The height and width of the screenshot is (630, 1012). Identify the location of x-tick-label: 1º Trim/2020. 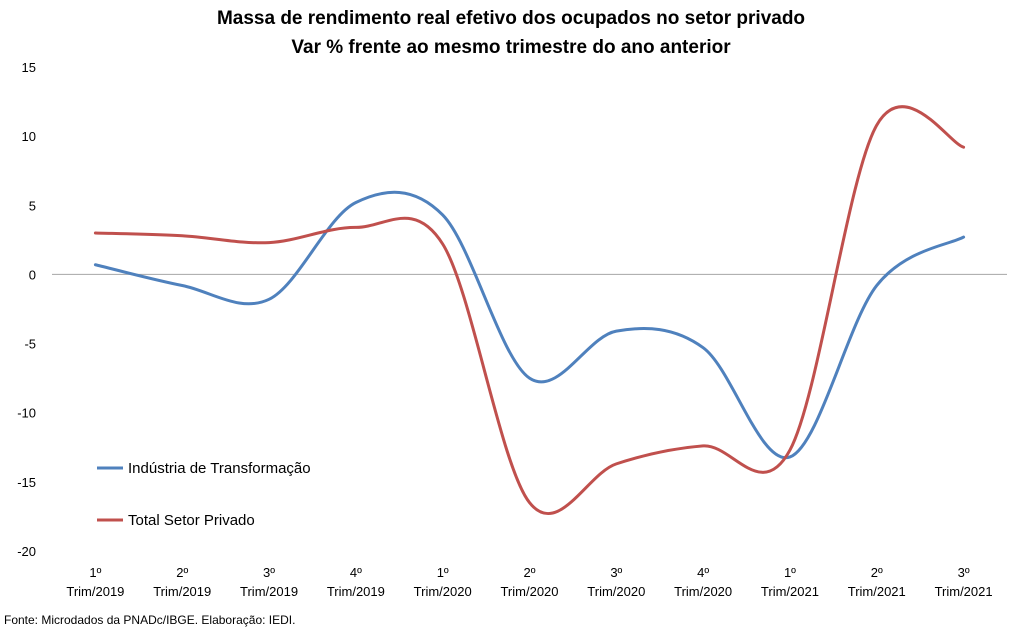
(443, 582).